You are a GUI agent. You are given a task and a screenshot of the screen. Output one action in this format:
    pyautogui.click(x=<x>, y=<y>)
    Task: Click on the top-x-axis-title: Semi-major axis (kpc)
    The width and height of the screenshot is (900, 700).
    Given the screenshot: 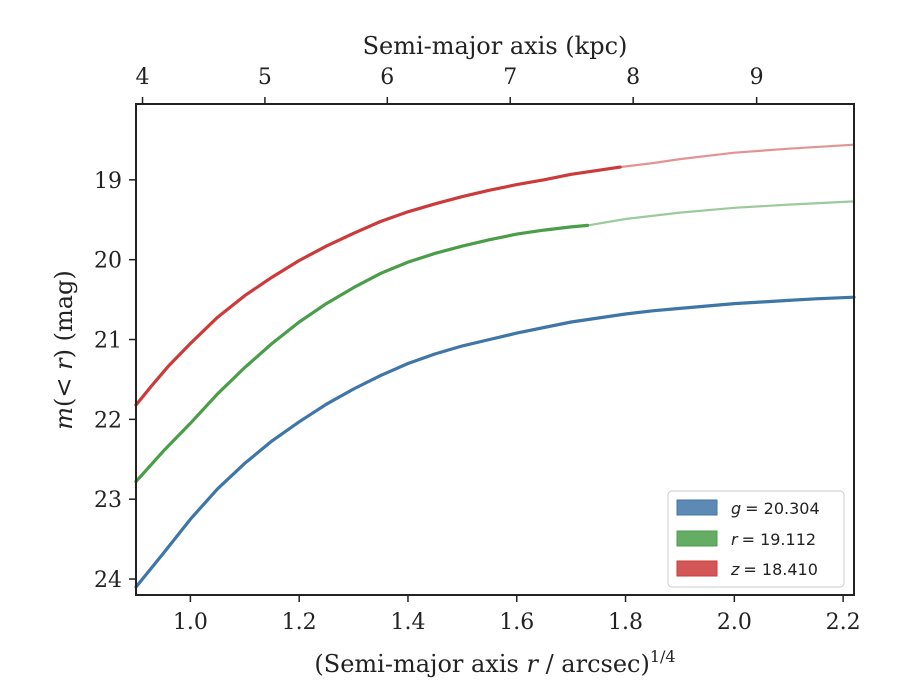 What is the action you would take?
    pyautogui.click(x=495, y=46)
    